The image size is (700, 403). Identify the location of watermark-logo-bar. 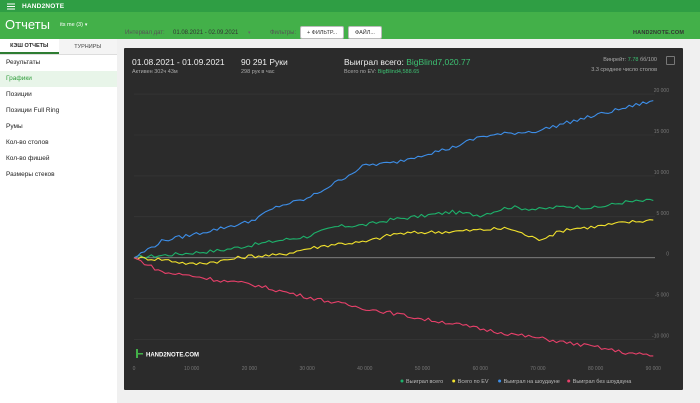
(139, 354).